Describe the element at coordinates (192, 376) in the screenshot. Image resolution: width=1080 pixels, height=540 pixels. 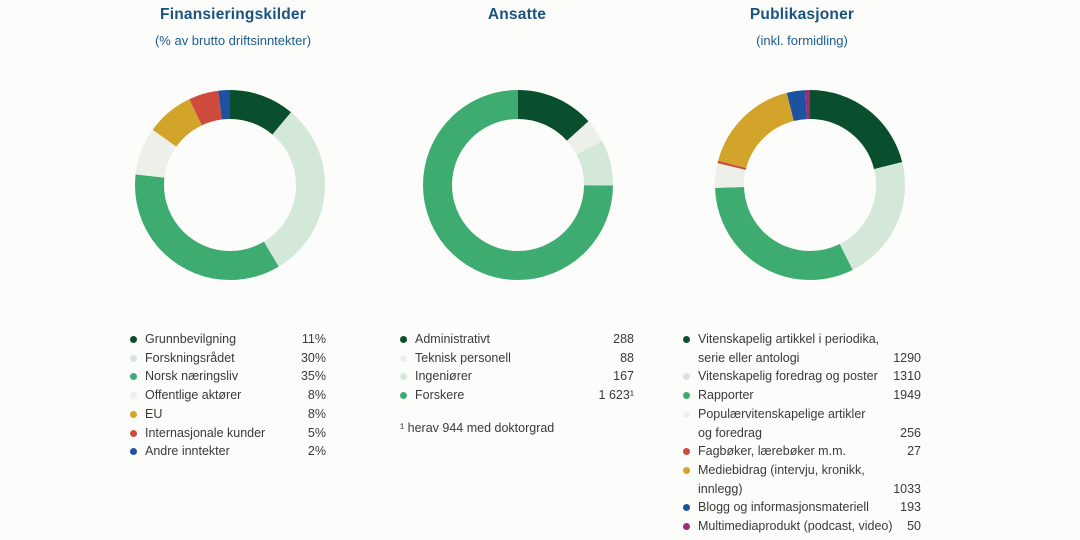
I see `legend-label: Norsk næringsliv` at that location.